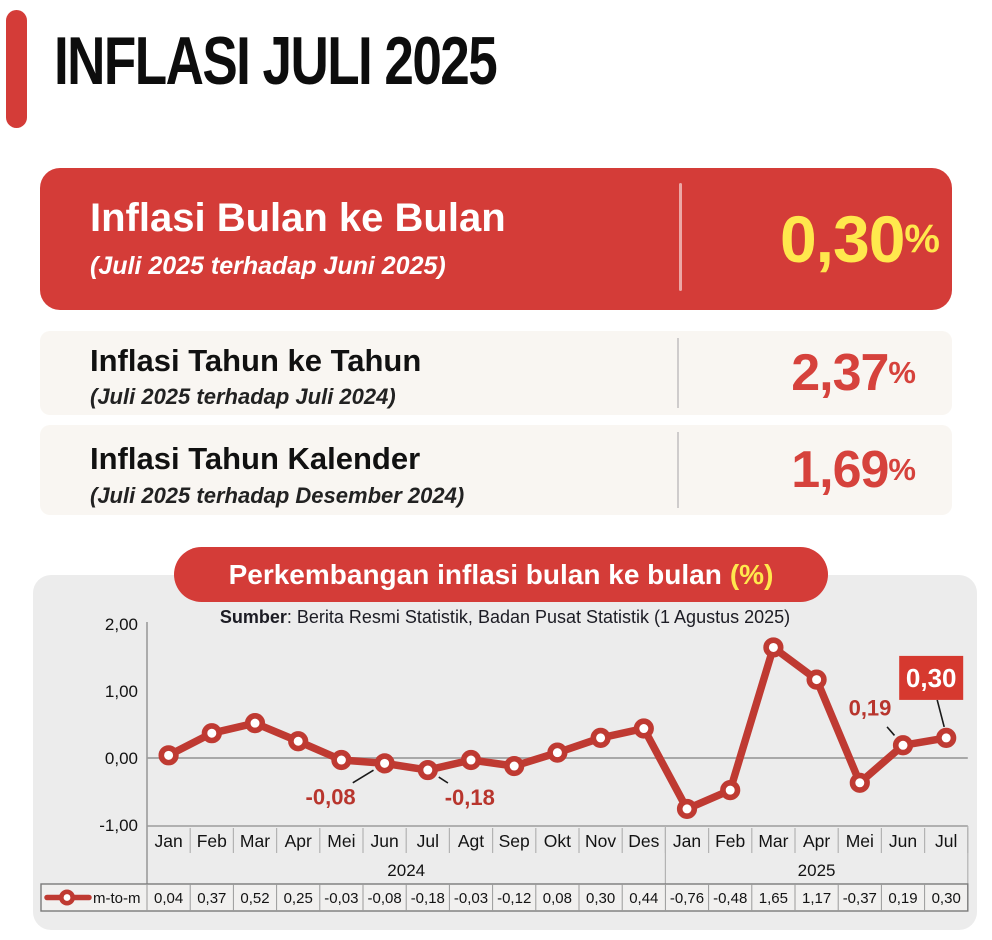 Image resolution: width=992 pixels, height=940 pixels. I want to click on svg-text: 0,25, so click(298, 898).